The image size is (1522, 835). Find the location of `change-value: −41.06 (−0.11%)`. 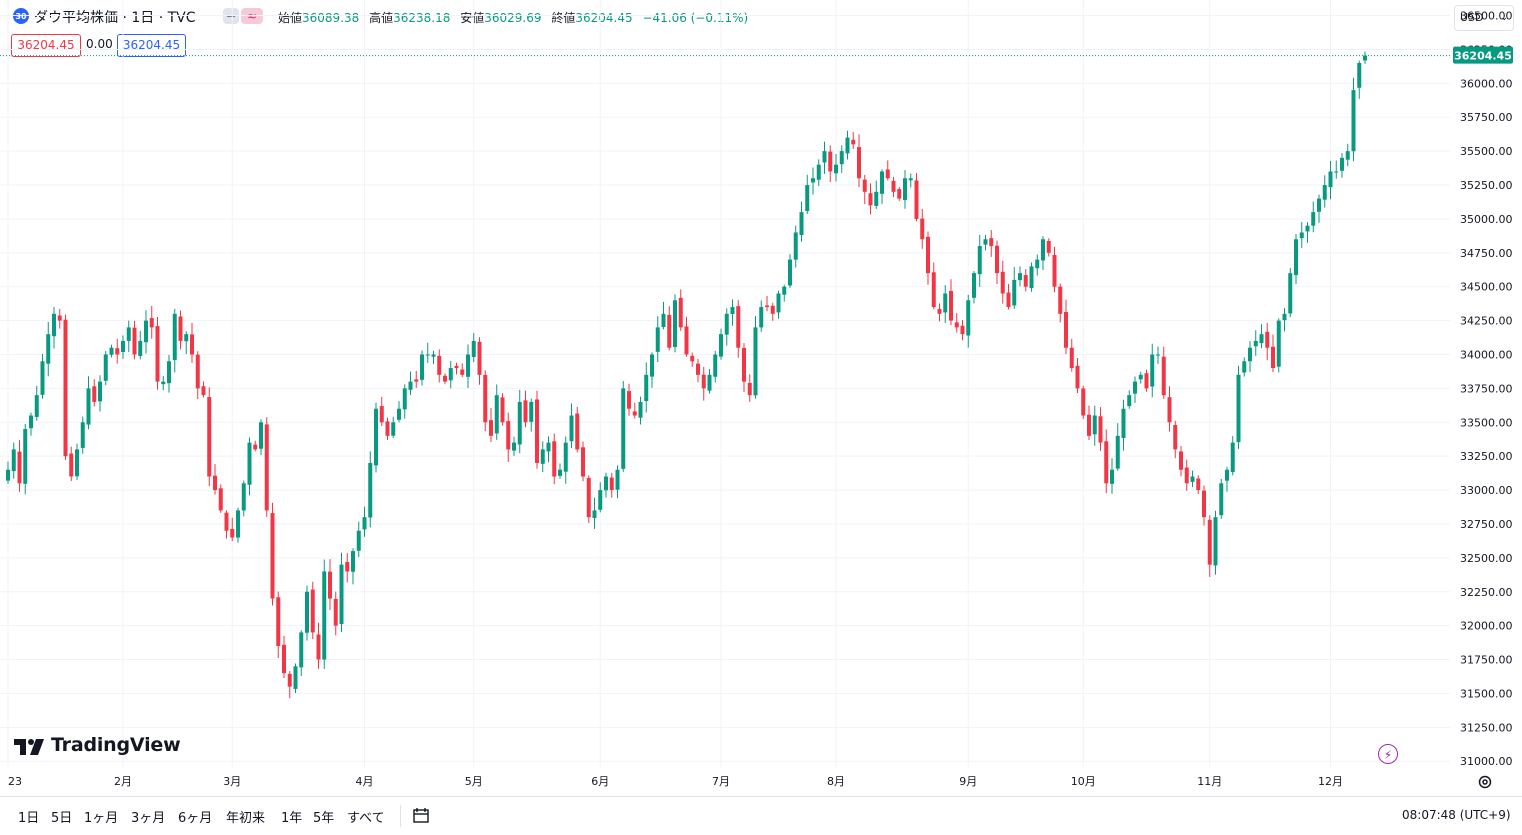

change-value: −41.06 (−0.11%) is located at coordinates (695, 18).